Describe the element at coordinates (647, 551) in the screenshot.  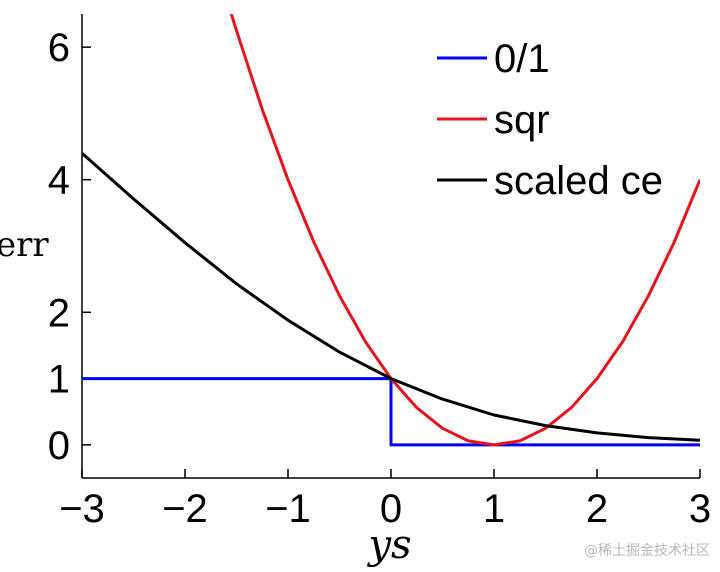
I see `watermark: @稀土掘金技术社区` at that location.